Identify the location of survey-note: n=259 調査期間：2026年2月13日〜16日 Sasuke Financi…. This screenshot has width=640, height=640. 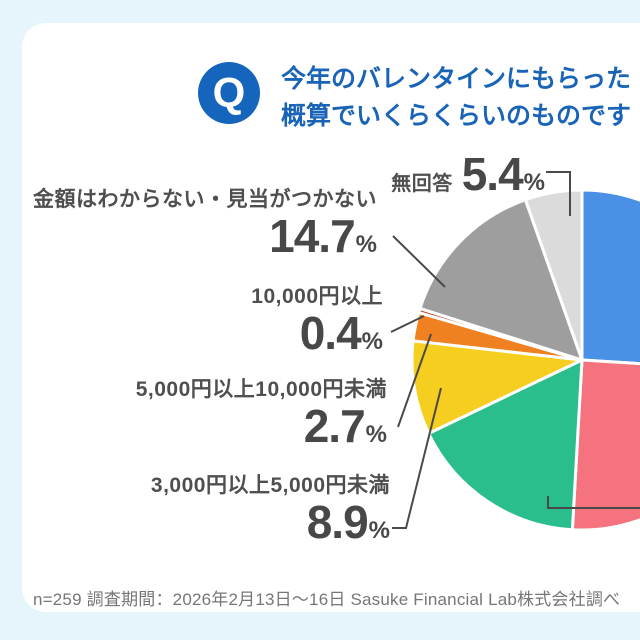
(327, 599).